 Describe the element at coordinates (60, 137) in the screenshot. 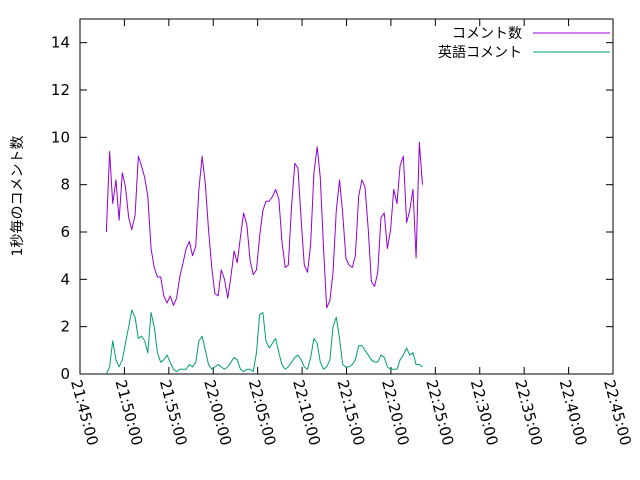

I see `y-tick-label: 10` at that location.